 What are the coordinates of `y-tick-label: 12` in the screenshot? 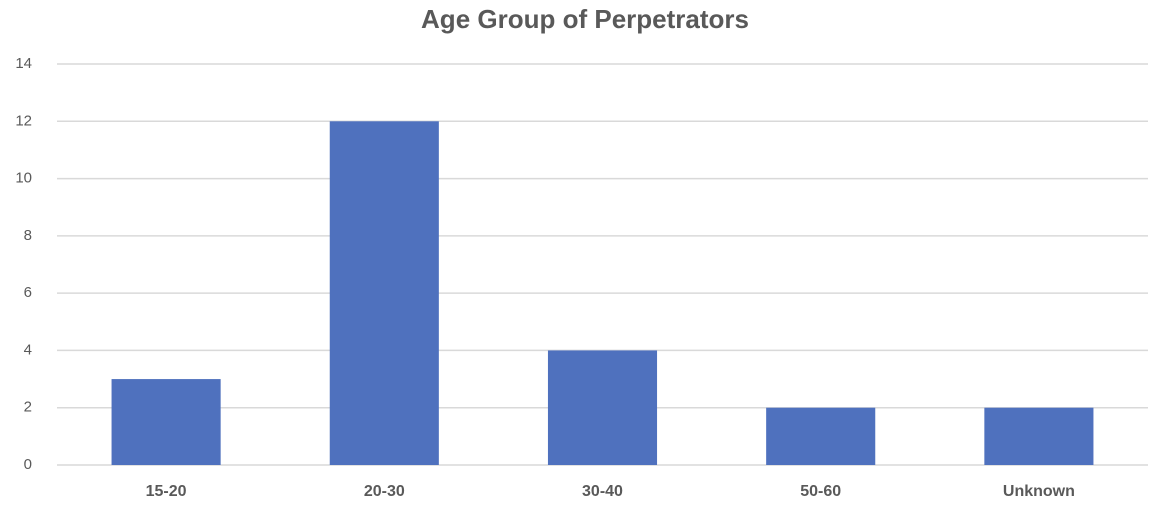 It's located at (23, 120).